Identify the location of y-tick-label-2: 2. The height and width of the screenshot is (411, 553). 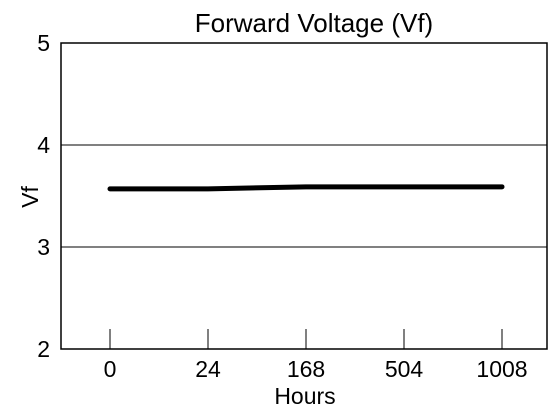
(43, 349).